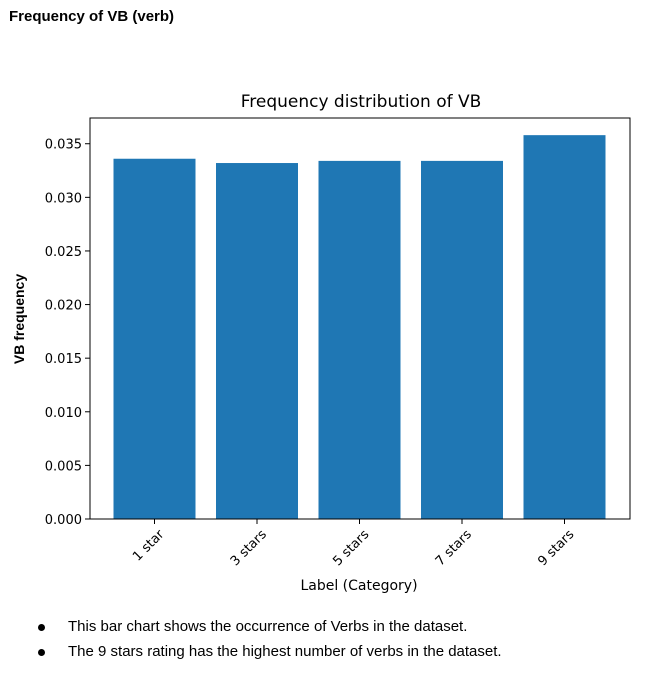  I want to click on x-tick-label: 9 stars, so click(556, 548).